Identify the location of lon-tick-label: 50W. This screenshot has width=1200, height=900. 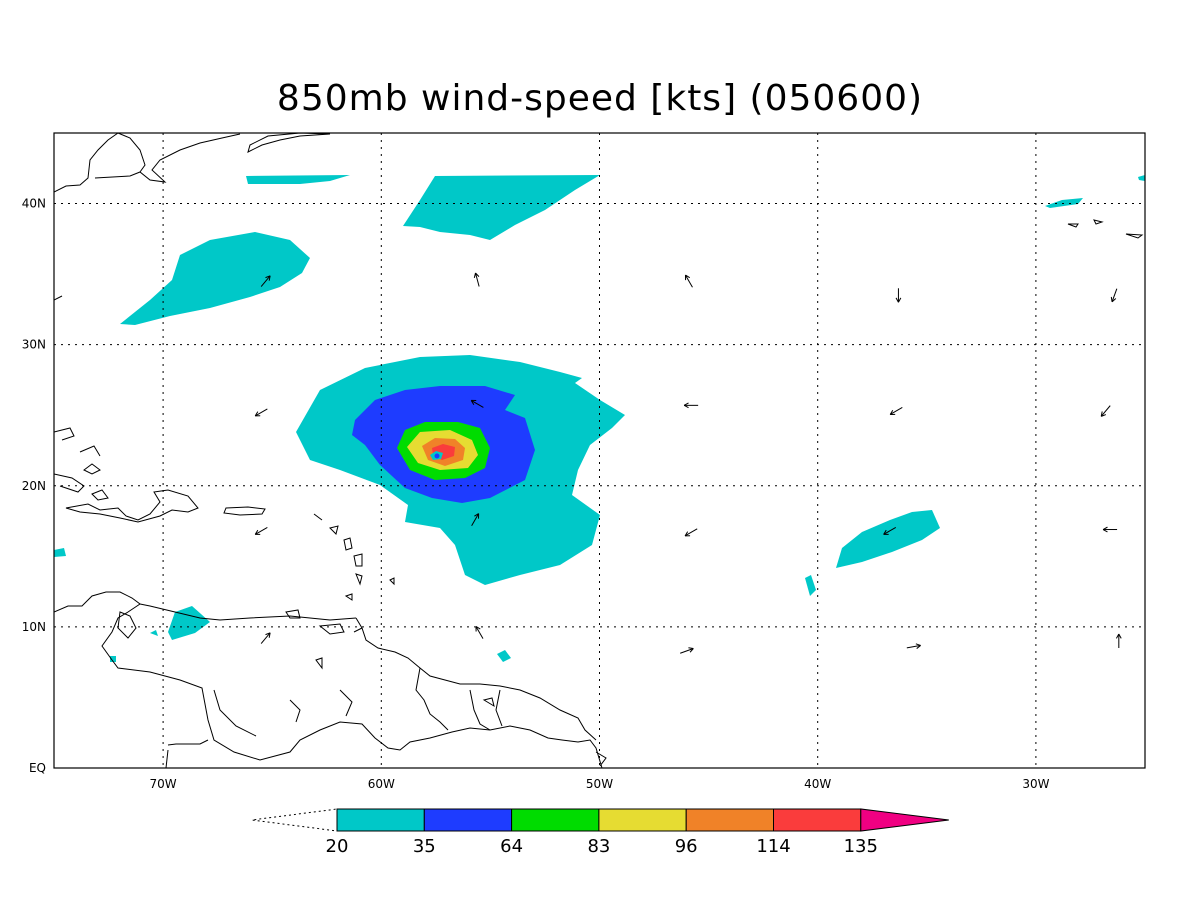
(599, 784).